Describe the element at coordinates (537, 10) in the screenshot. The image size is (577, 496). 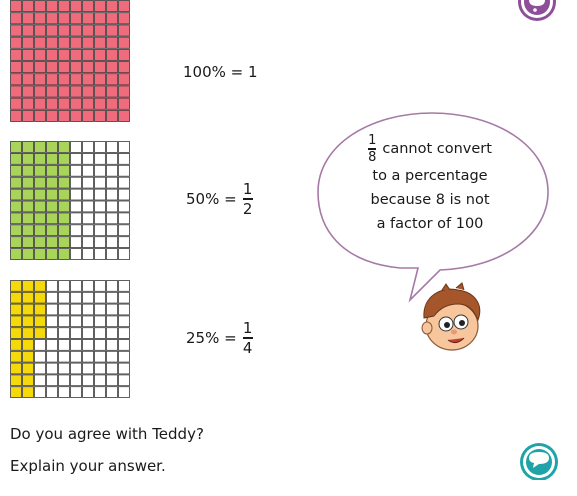
I see `thought-bubble-icon` at that location.